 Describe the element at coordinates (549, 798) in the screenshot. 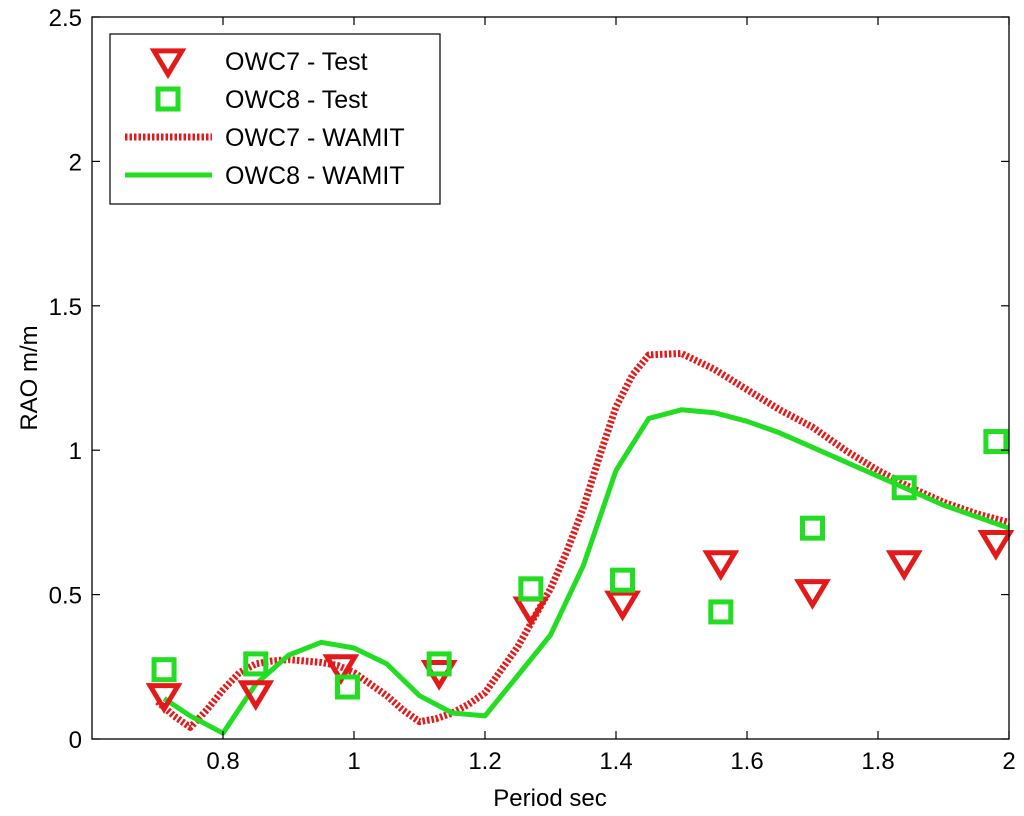

I see `x-axis-title: Period sec` at that location.